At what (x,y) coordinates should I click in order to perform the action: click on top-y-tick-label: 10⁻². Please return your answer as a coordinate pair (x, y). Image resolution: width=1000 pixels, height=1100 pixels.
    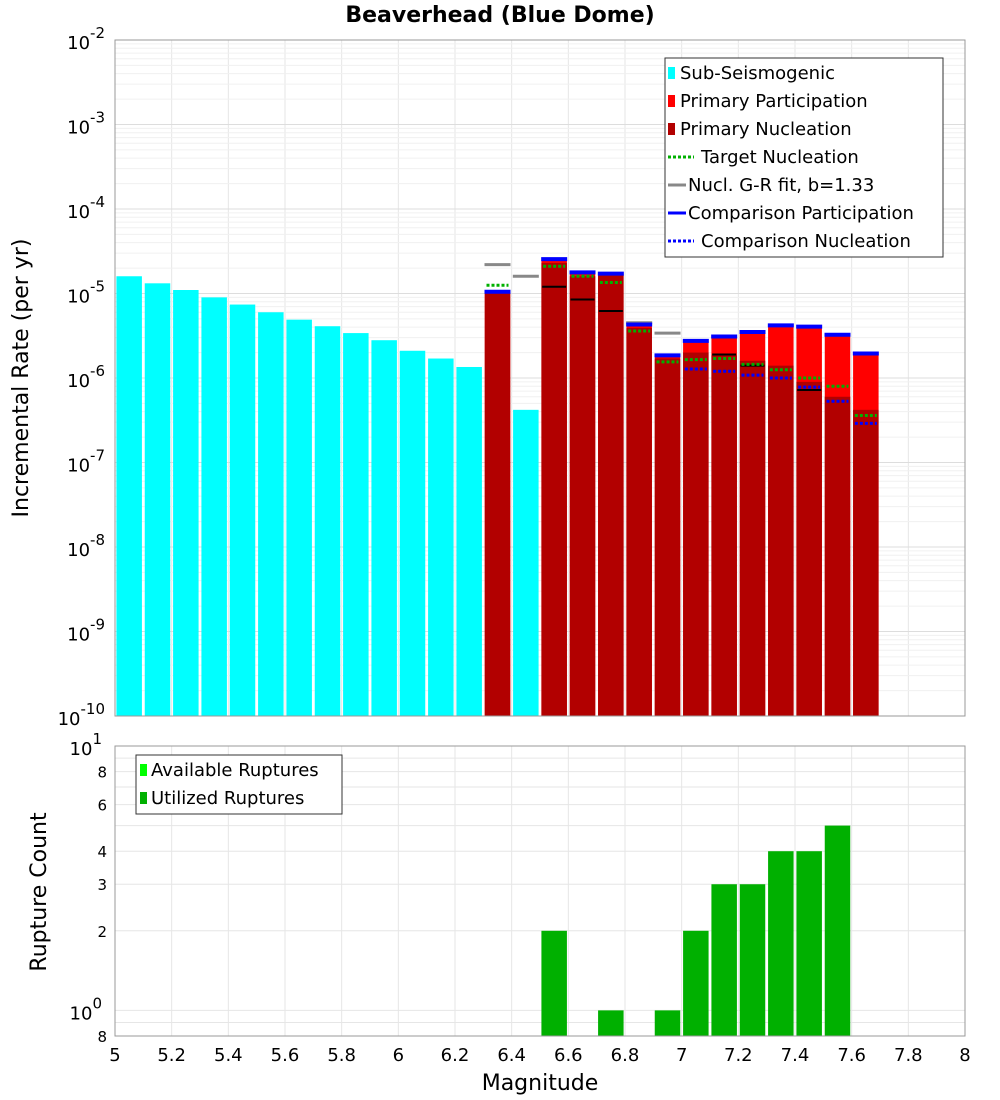
    Looking at the image, I should click on (86, 39).